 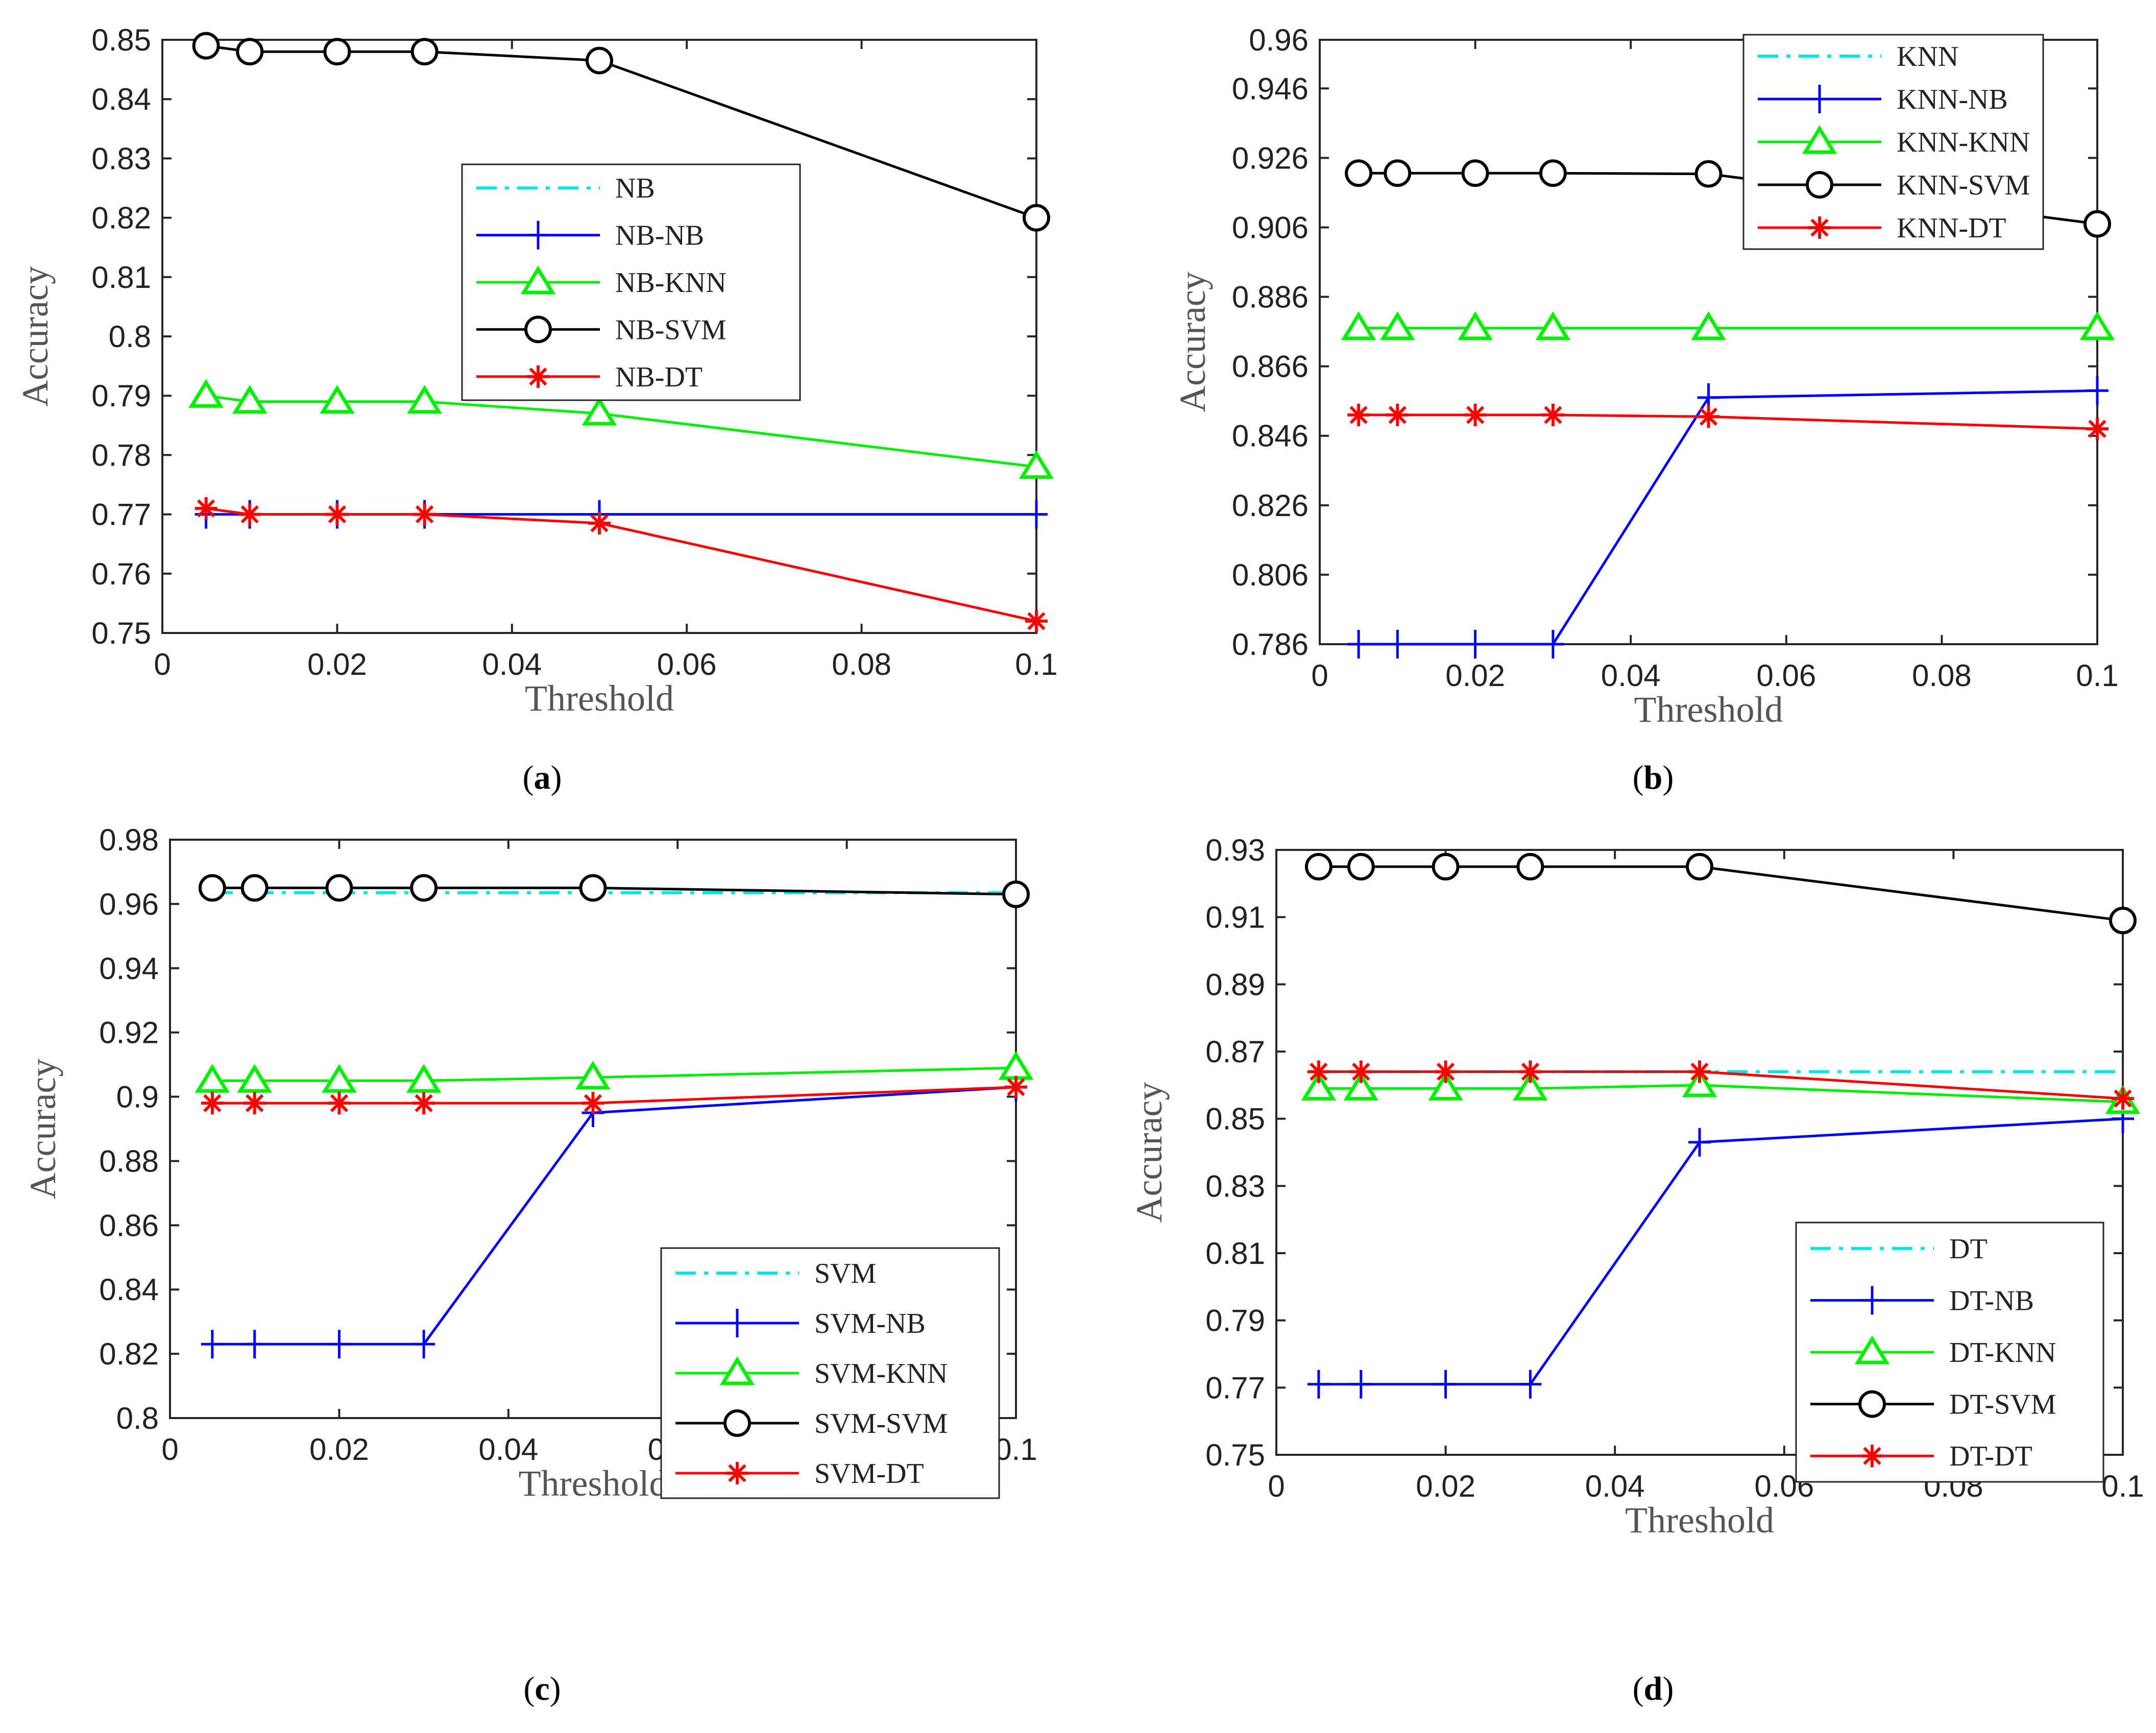 I want to click on legend: SVM SVM-NB SVM-KNN SVM-SVM SVM-DT, so click(x=830, y=1373).